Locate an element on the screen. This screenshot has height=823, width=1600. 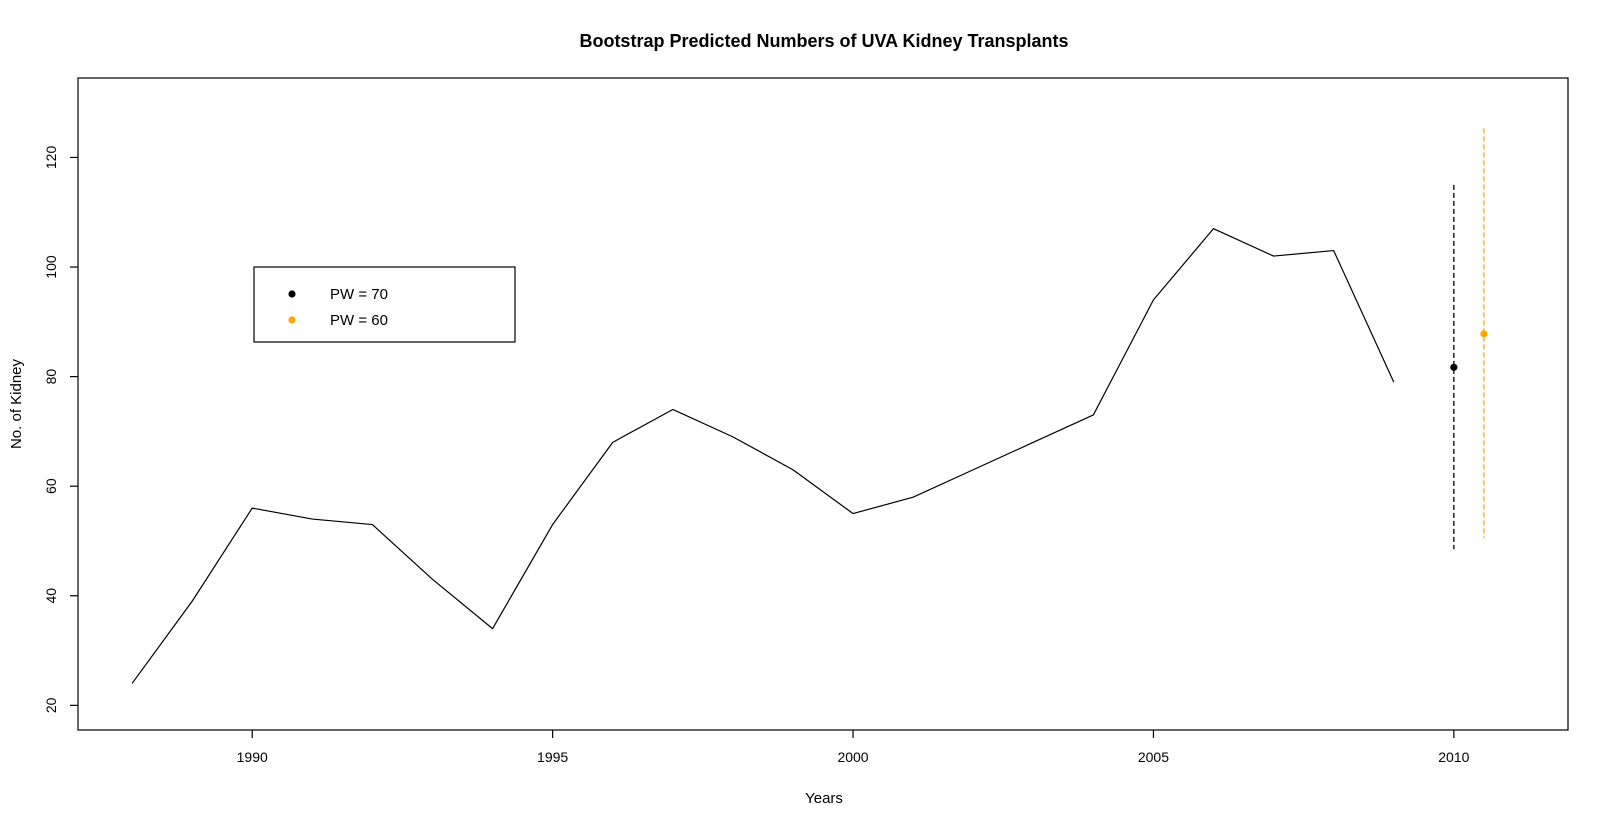
x-tick-label: 1990 is located at coordinates (252, 757).